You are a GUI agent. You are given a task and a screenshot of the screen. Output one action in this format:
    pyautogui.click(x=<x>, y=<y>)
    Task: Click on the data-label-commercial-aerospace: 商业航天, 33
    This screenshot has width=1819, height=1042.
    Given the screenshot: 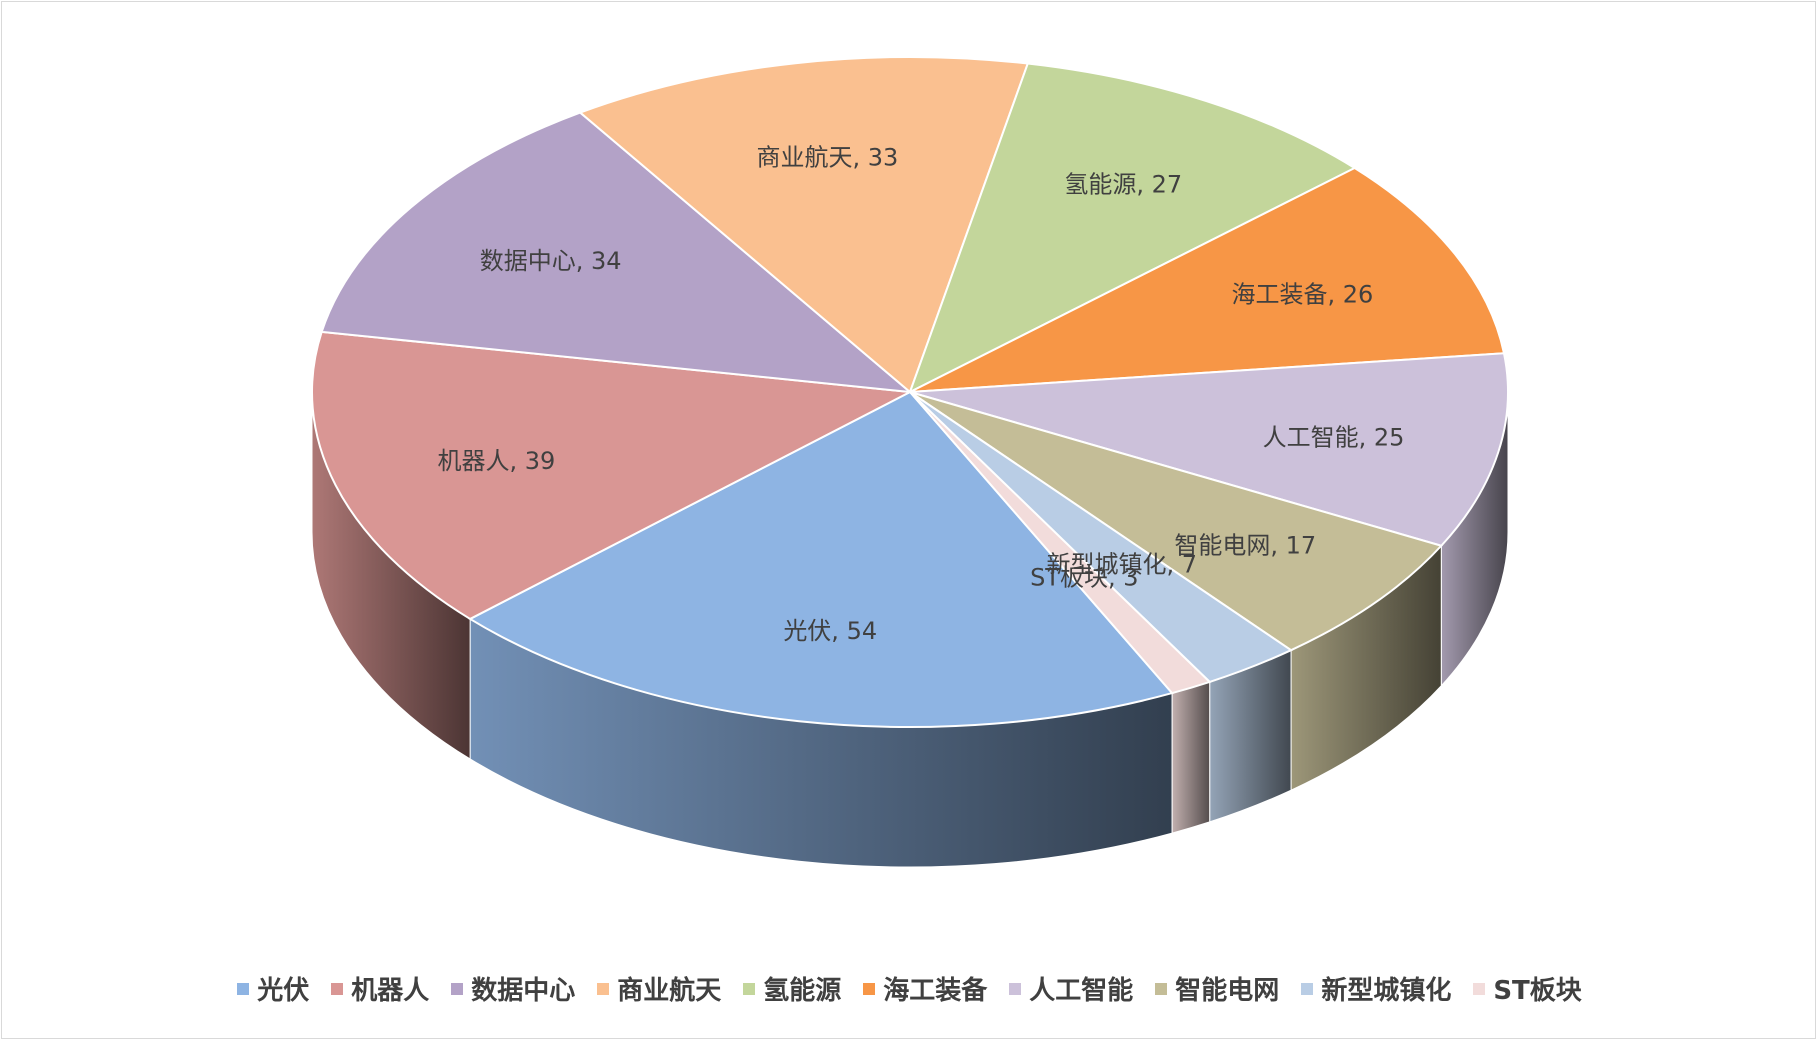 What is the action you would take?
    pyautogui.click(x=828, y=157)
    